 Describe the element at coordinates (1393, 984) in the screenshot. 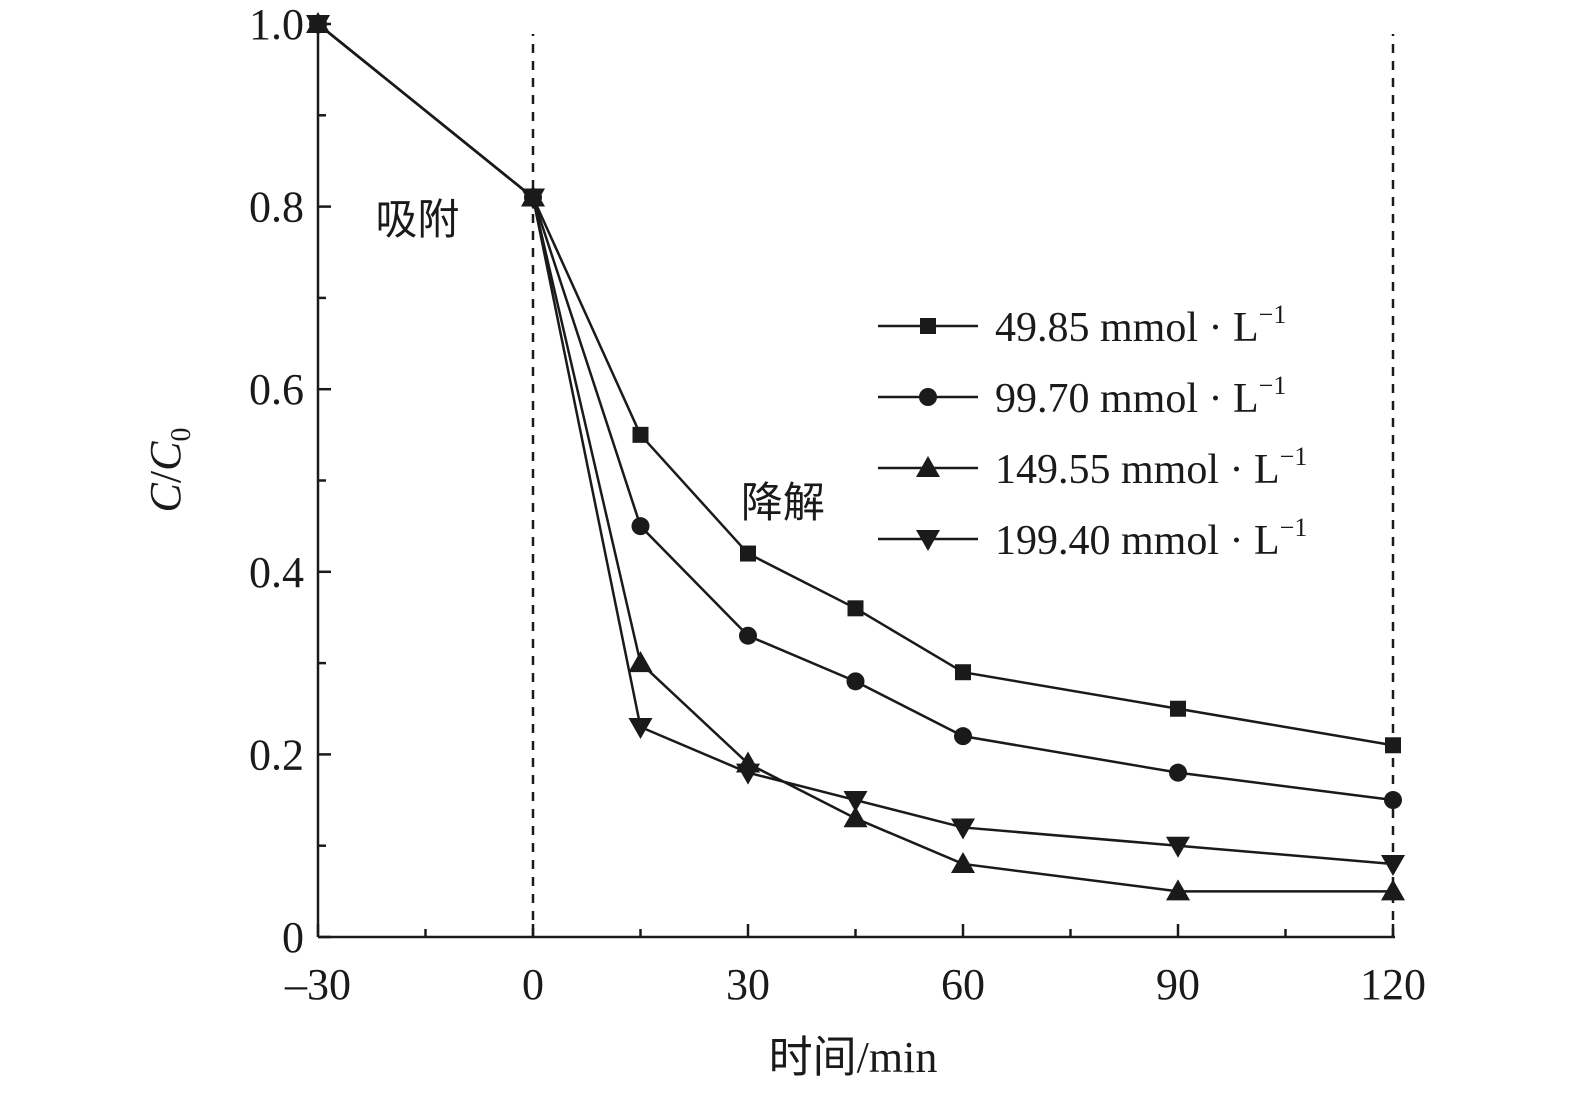

I see `x-tick-label: 120` at that location.